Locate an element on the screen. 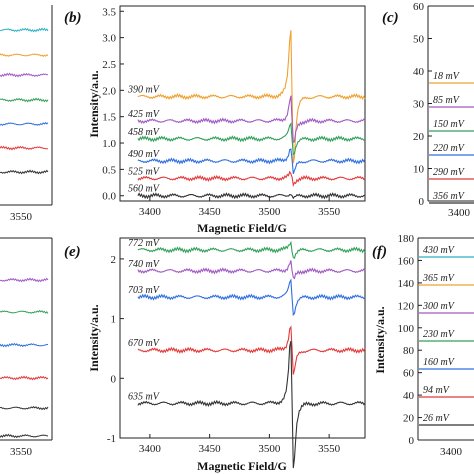  panel-d-traces is located at coordinates (24, 358).